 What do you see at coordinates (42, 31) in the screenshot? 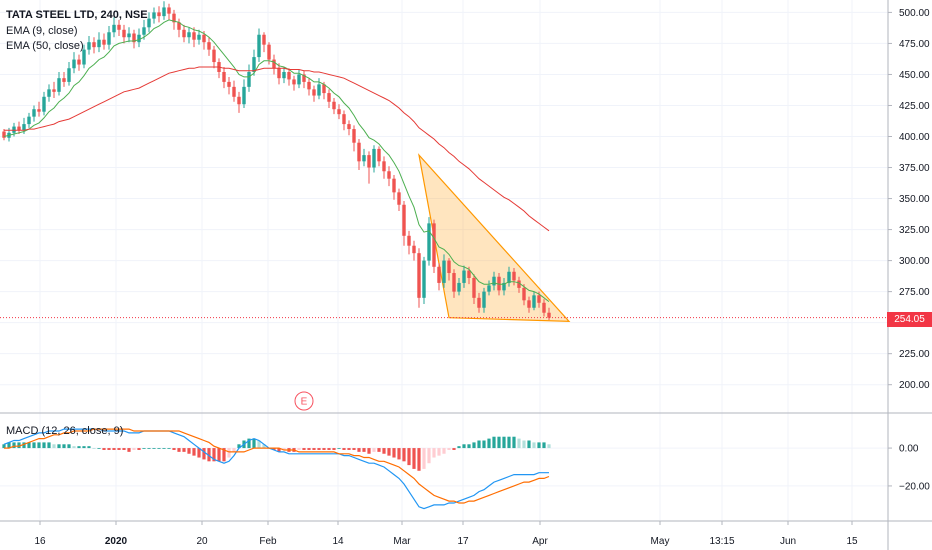
I see `legend-ema9: EMA (9, close)` at bounding box center [42, 31].